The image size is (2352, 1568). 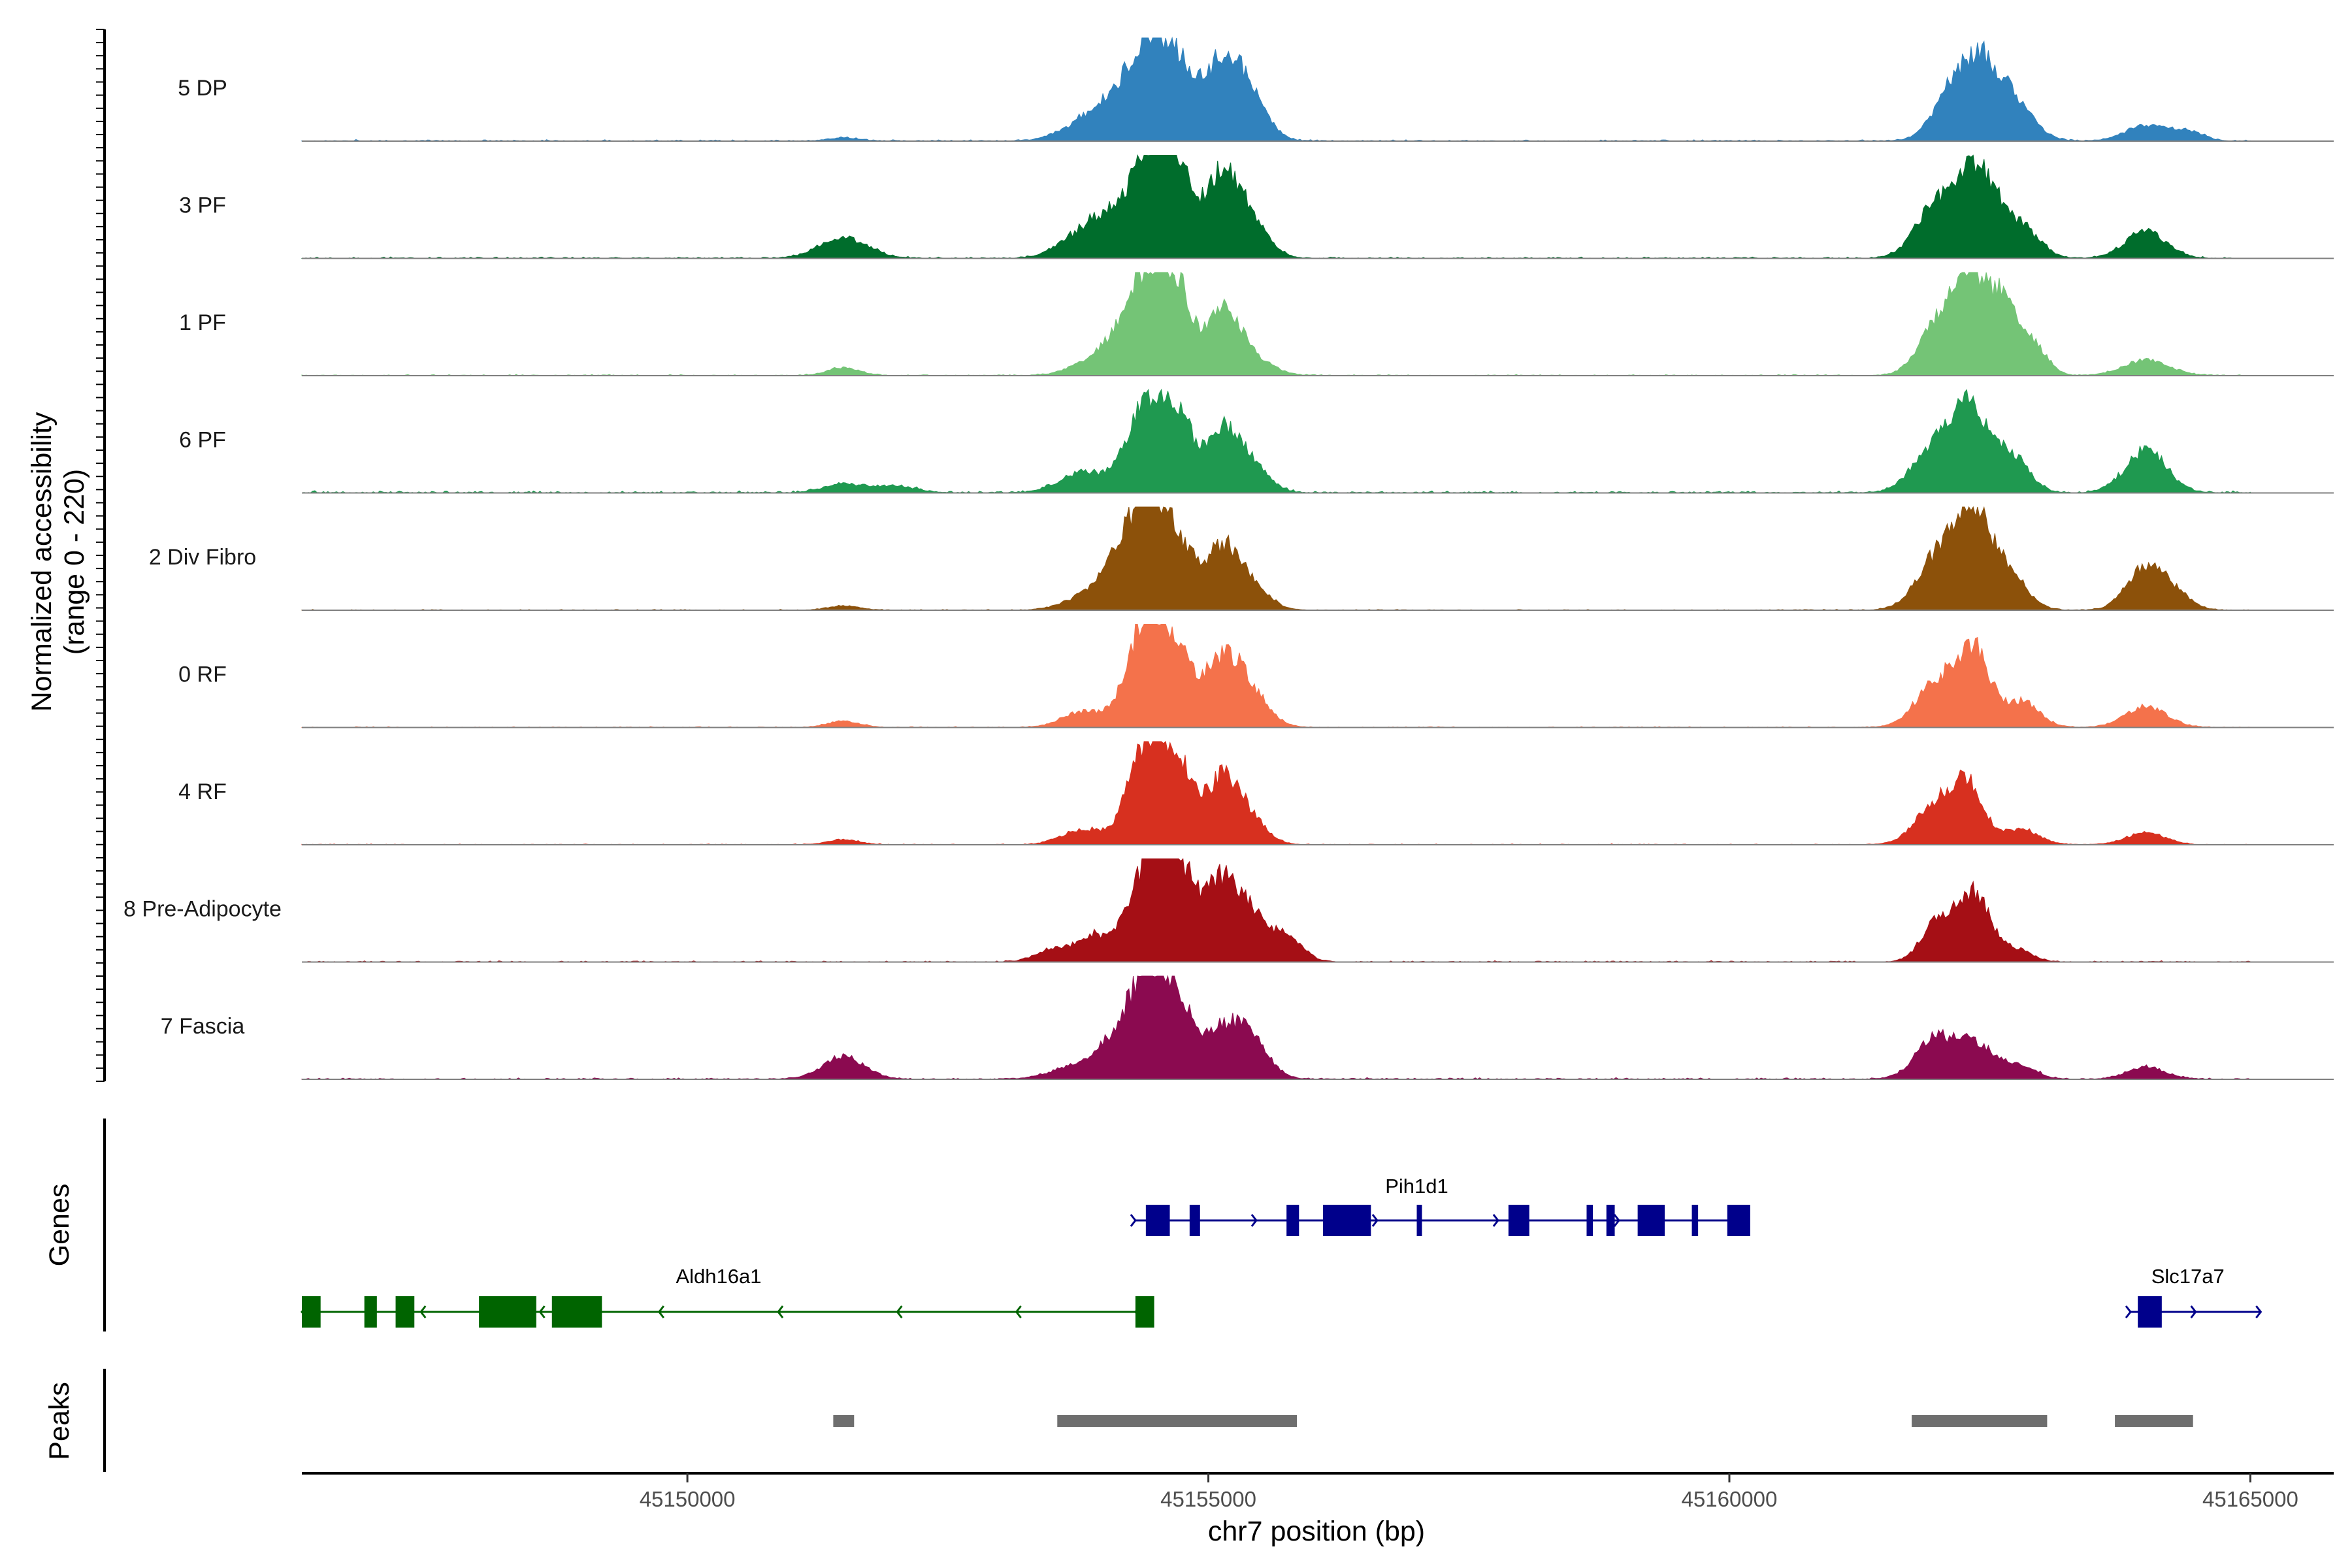 I want to click on gene-label: Aldh16a1, so click(x=718, y=1276).